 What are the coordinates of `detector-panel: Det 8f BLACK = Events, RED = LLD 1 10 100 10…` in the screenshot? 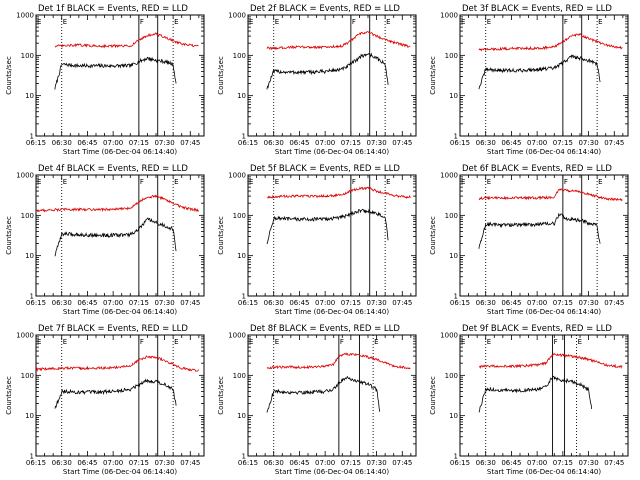 It's located at (317, 400).